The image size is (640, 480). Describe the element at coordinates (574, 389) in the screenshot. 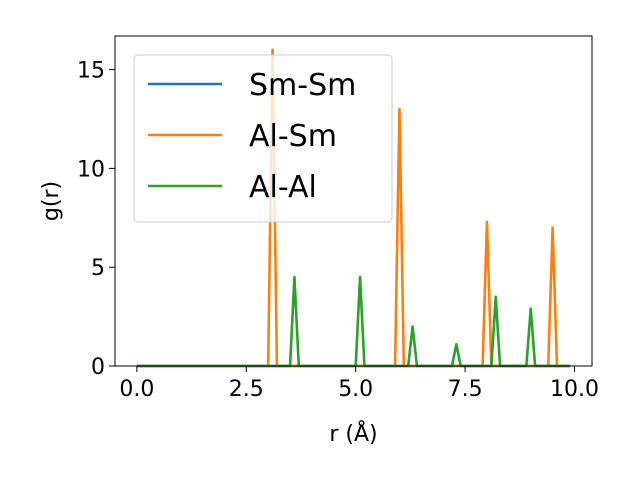

I see `x-tick-label: 10.0` at that location.